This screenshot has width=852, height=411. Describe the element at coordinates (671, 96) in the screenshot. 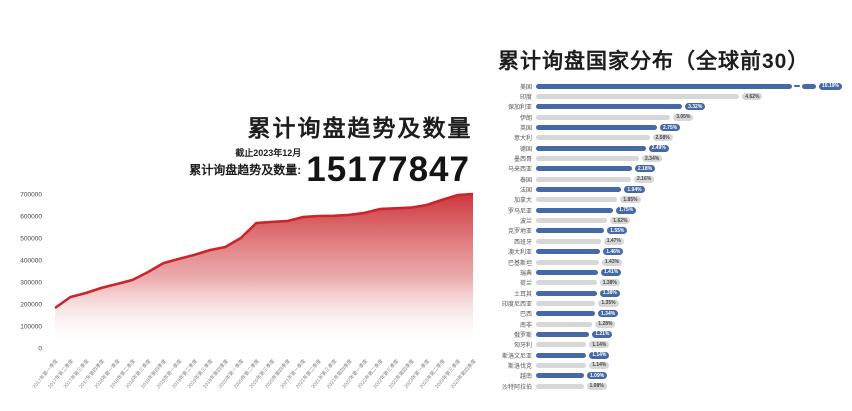

I see `country-bar-row: 印度 4.62%` at that location.